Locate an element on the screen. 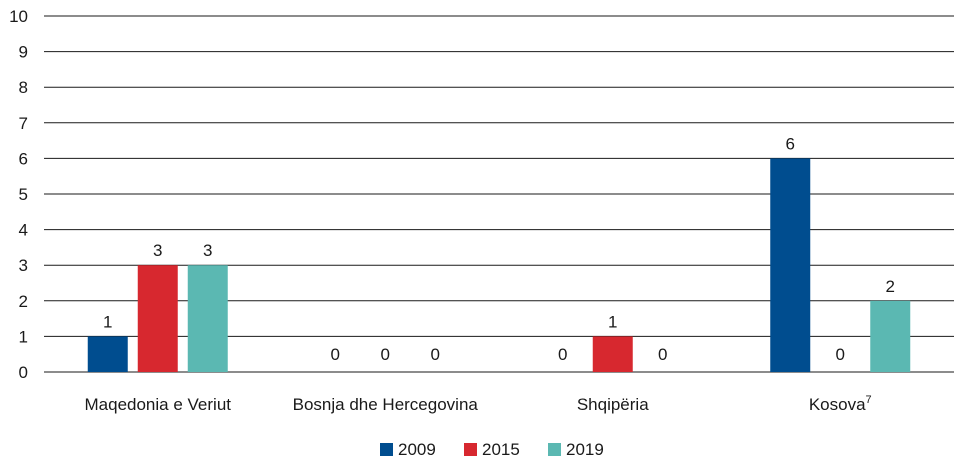  legend-swatch-2019 is located at coordinates (554, 449).